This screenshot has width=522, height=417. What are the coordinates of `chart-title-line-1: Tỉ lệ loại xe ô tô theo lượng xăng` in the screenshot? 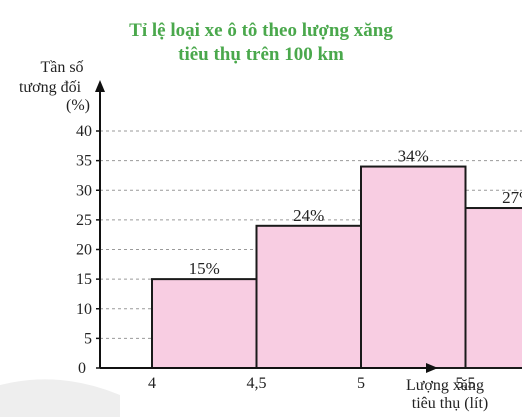 It's located at (261, 30).